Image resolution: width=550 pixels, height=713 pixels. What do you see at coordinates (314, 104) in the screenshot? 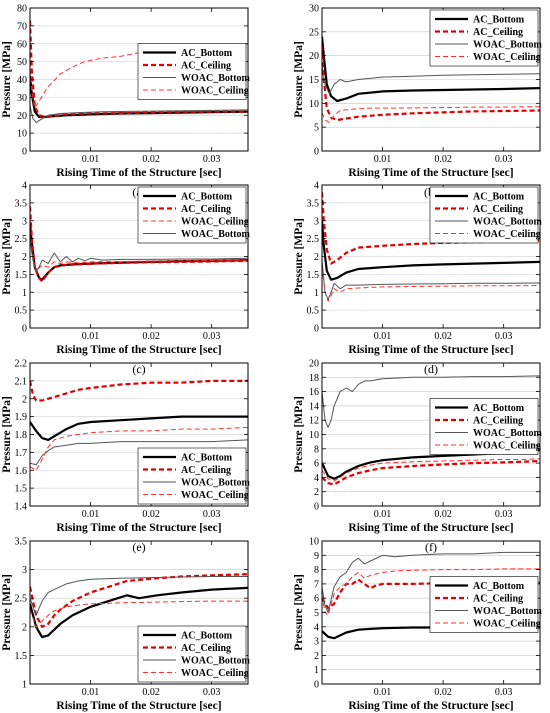
I see `y-tick-label: 10` at bounding box center [314, 104].